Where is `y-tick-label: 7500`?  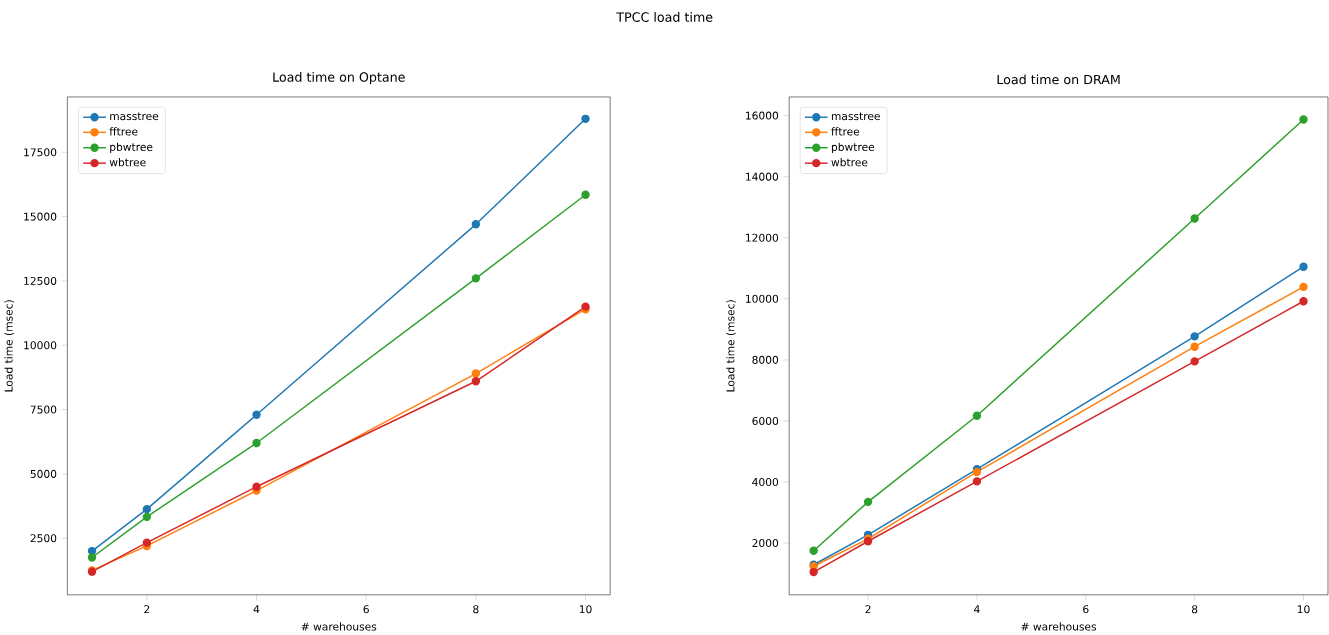 y-tick-label: 7500 is located at coordinates (43, 409).